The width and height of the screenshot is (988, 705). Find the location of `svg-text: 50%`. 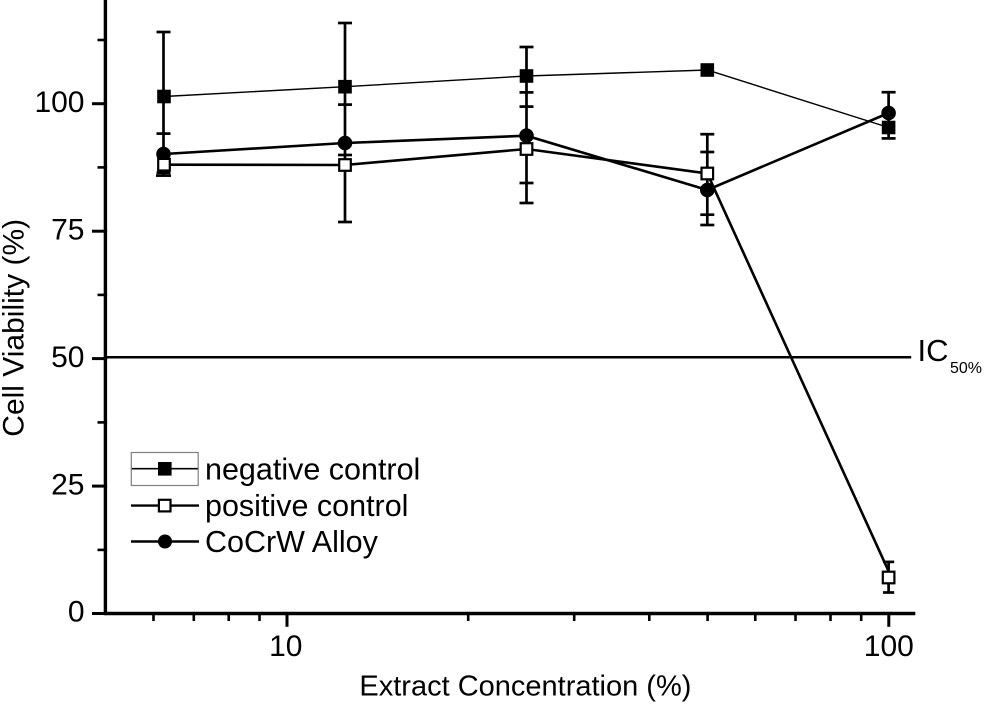

svg-text: 50% is located at coordinates (966, 368).